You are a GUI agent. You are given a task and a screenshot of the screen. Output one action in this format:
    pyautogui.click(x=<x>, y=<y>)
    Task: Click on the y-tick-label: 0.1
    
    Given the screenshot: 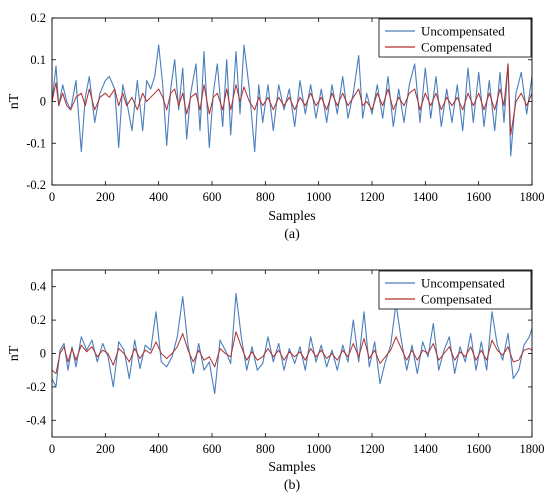 What is the action you would take?
    pyautogui.click(x=38, y=60)
    